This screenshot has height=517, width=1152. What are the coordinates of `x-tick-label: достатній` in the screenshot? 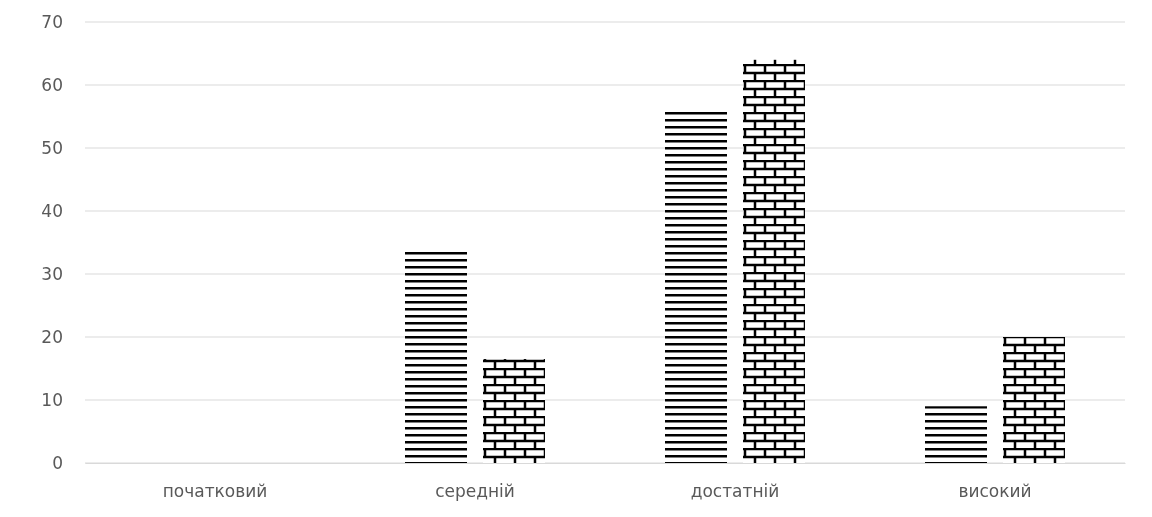 It's located at (735, 491).